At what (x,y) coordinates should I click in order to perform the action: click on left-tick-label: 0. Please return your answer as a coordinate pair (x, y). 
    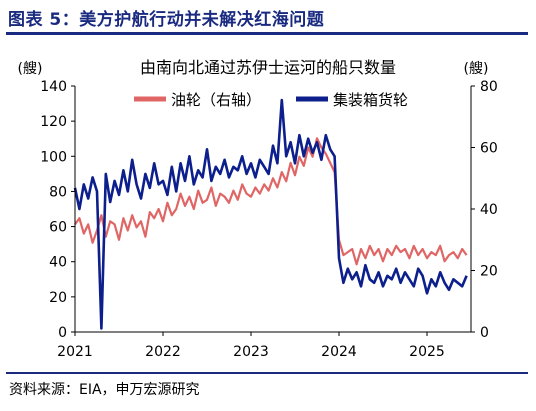
    Looking at the image, I should click on (62, 333).